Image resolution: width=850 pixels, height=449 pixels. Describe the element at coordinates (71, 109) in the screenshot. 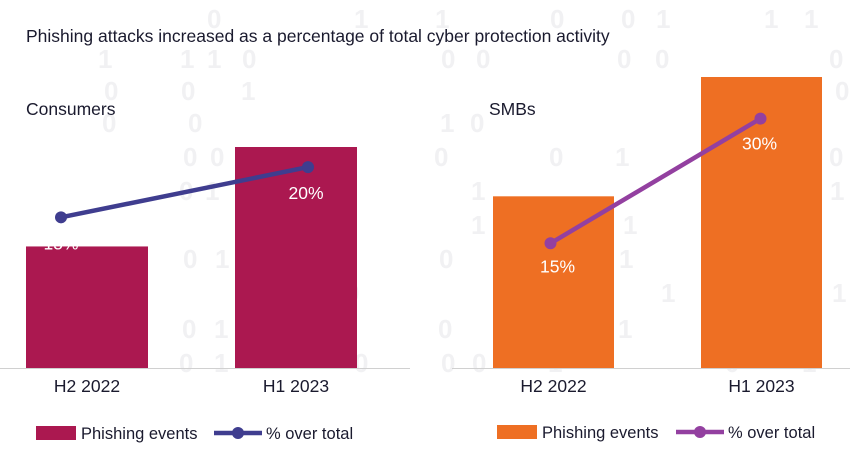

I see `consumers-panel-title: Consumers` at that location.